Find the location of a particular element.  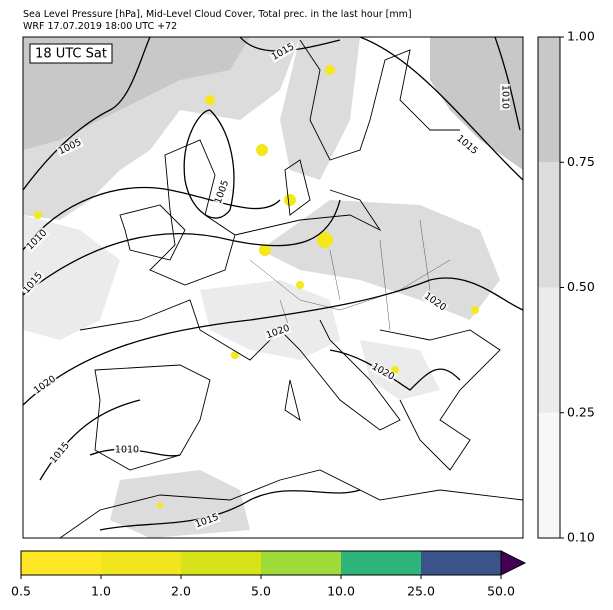

tick-label: 10.0 is located at coordinates (341, 591).